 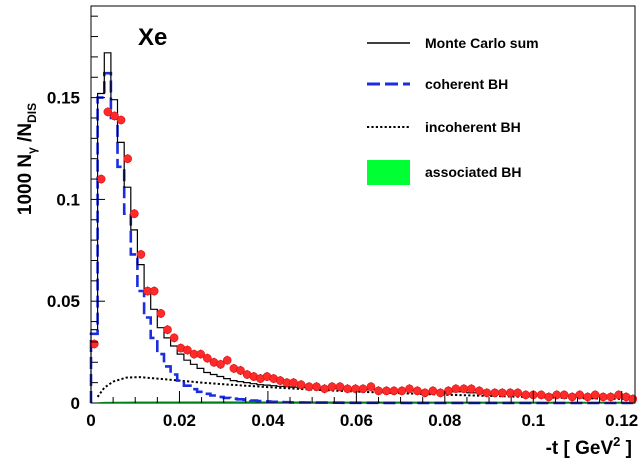 I want to click on legend-label-associated: associated BH, so click(x=473, y=172).